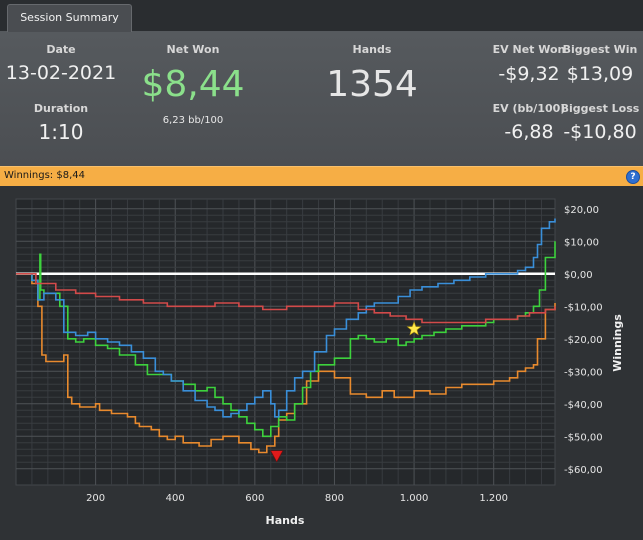 The width and height of the screenshot is (643, 540). What do you see at coordinates (193, 49) in the screenshot?
I see `net-won-label: Net Won` at bounding box center [193, 49].